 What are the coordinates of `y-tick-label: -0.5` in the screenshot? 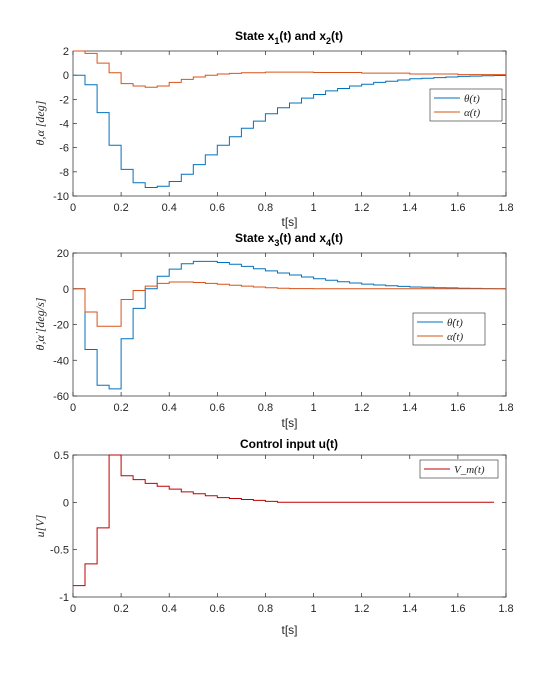 It's located at (59, 551).